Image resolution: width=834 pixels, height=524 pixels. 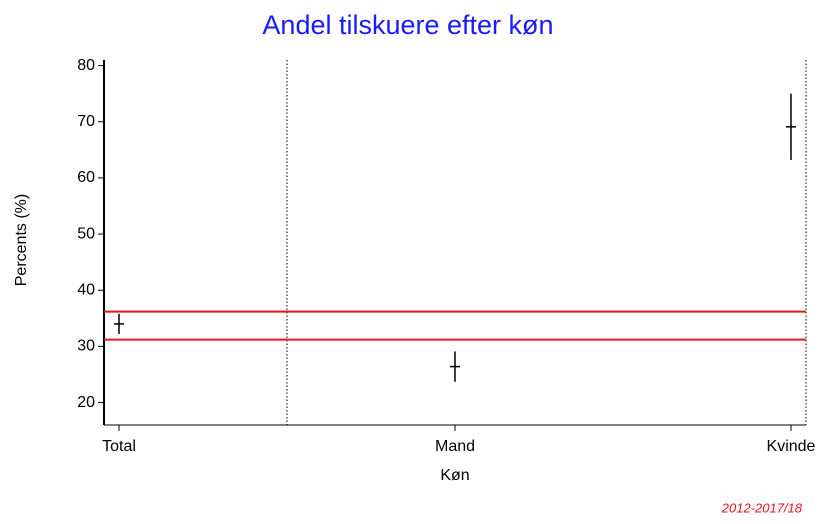 What do you see at coordinates (791, 446) in the screenshot?
I see `x-tick-label: Kvinde` at bounding box center [791, 446].